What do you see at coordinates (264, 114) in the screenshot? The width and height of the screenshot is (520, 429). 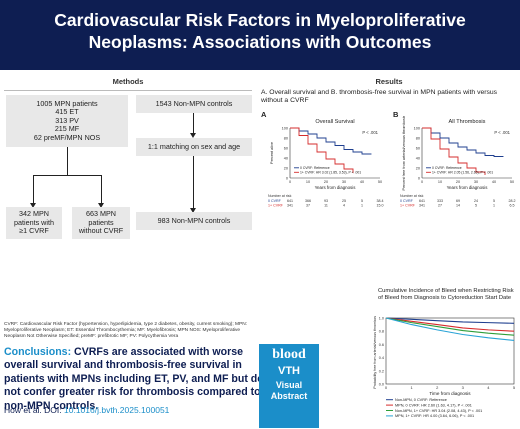 I see `panel-a-label: A` at bounding box center [264, 114].